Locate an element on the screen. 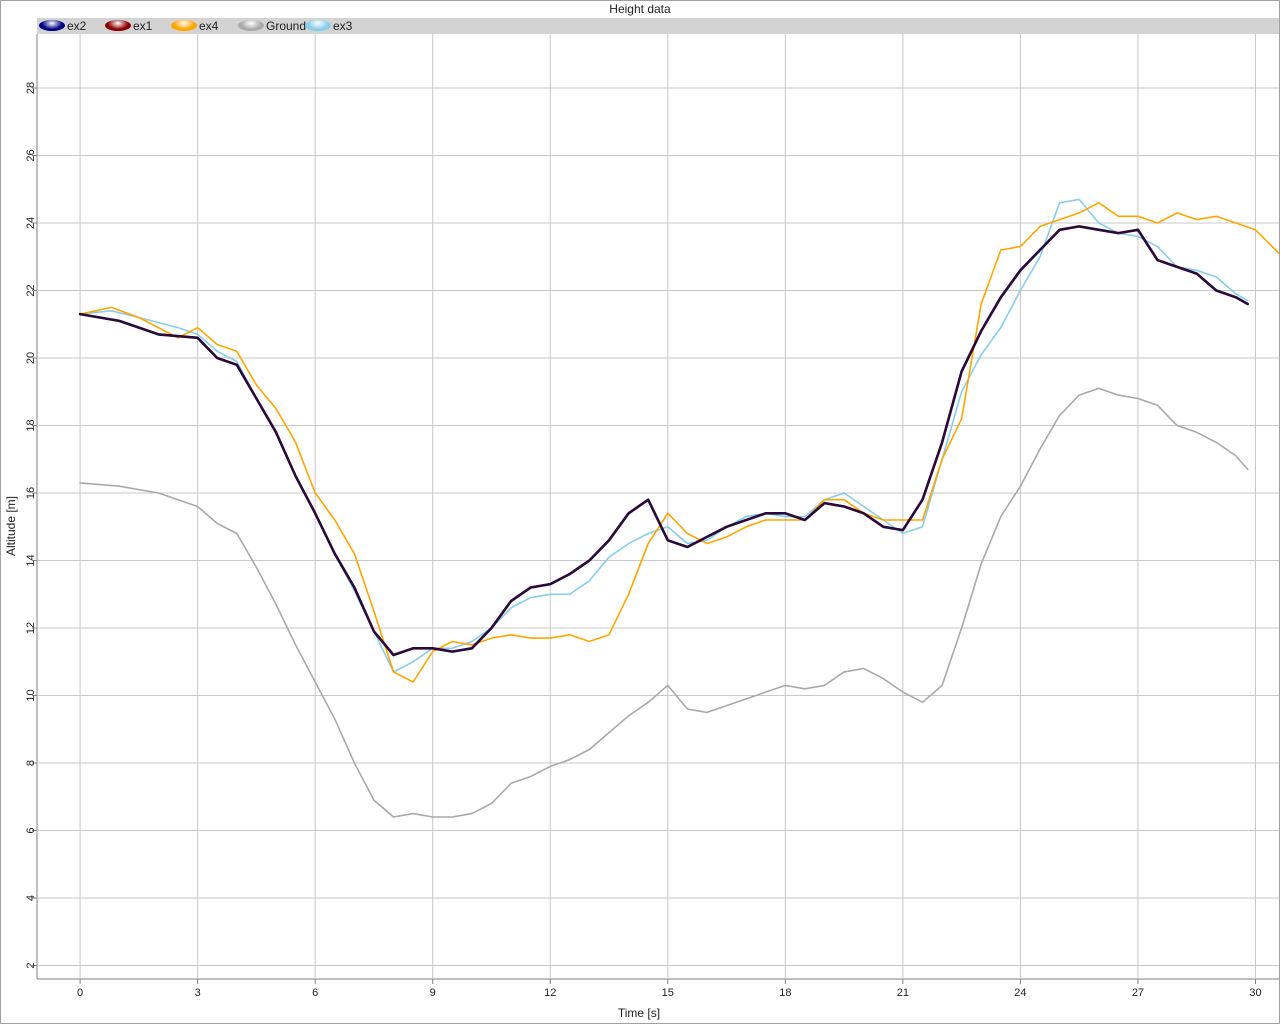  y-tick-label: 8 is located at coordinates (31, 763).